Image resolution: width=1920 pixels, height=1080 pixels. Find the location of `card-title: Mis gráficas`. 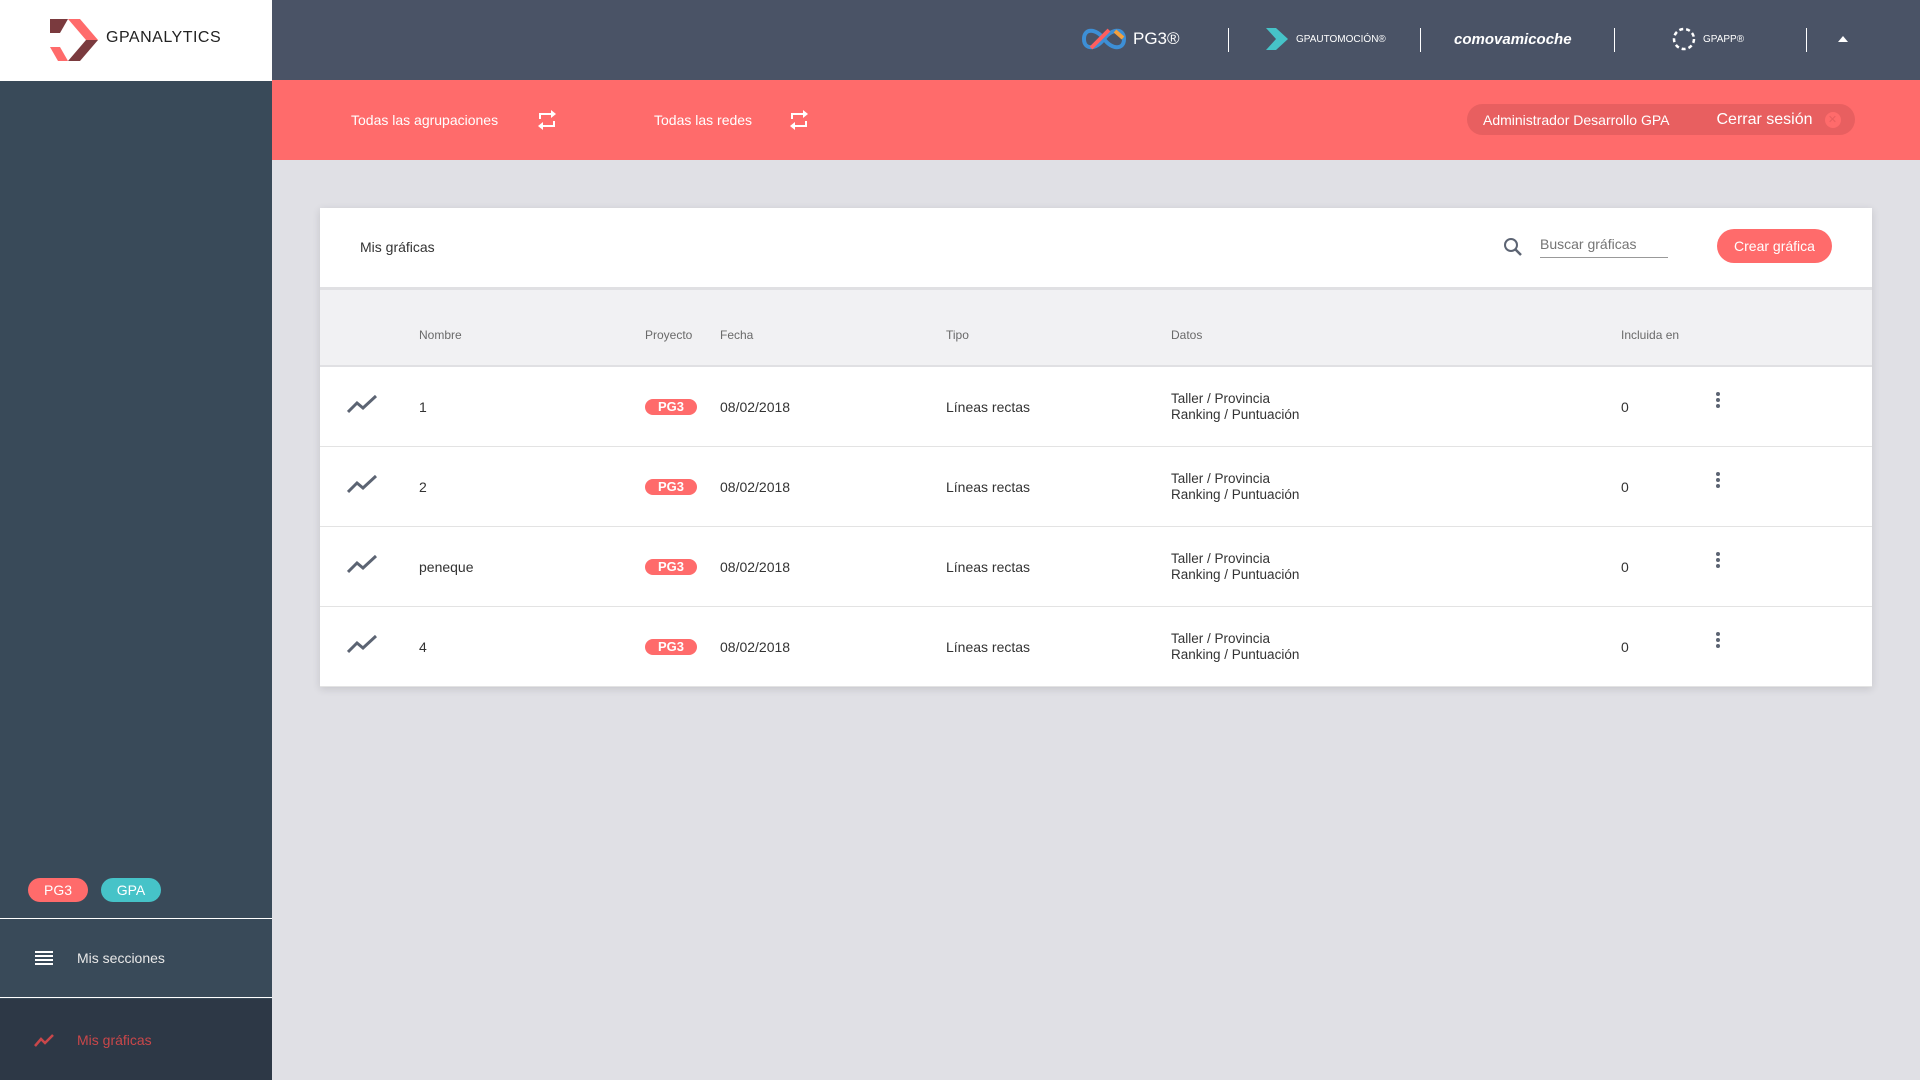

card-title: Mis gráficas is located at coordinates (397, 247).